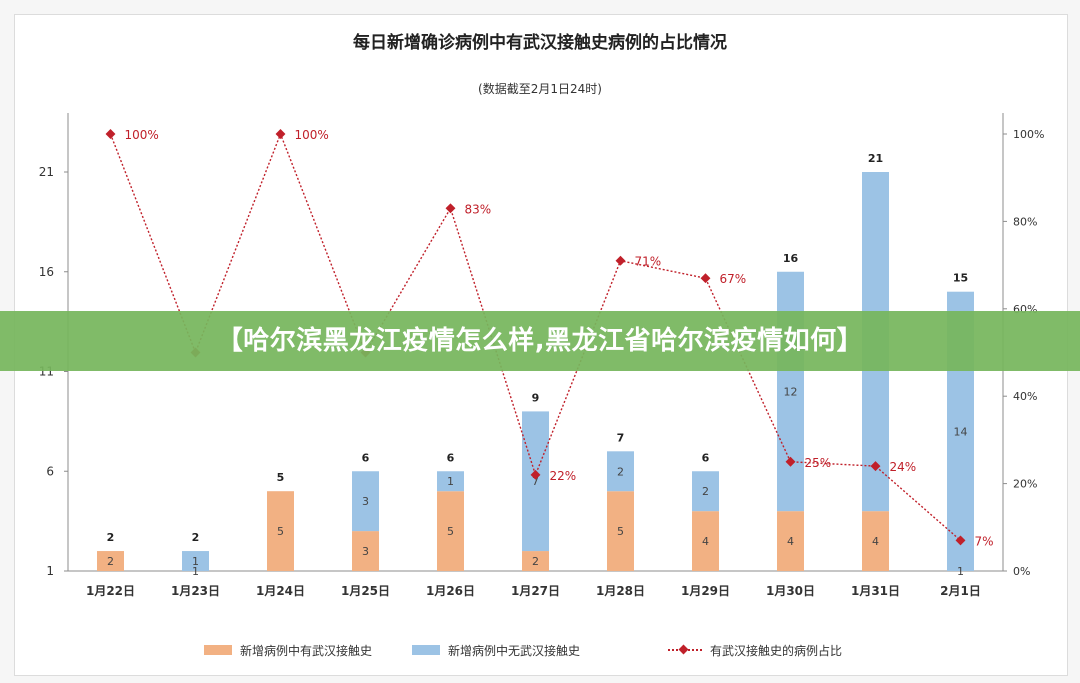 Image resolution: width=1080 pixels, height=683 pixels. What do you see at coordinates (195, 591) in the screenshot?
I see `x-tick-label: 1月23日` at bounding box center [195, 591].